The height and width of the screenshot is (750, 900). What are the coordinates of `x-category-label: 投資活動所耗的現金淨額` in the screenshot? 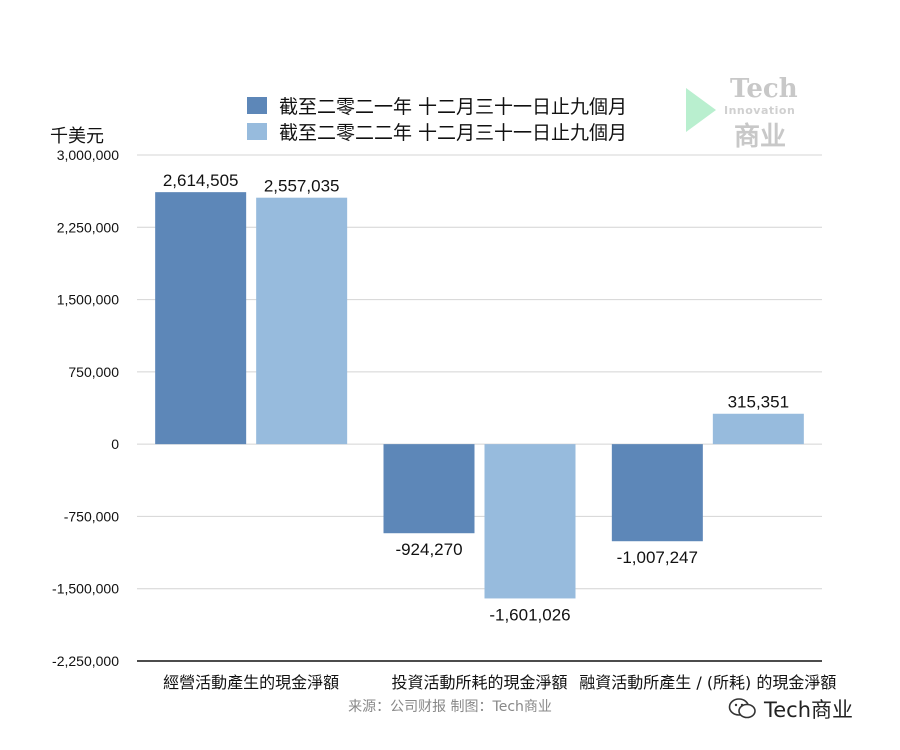 It's located at (479, 682).